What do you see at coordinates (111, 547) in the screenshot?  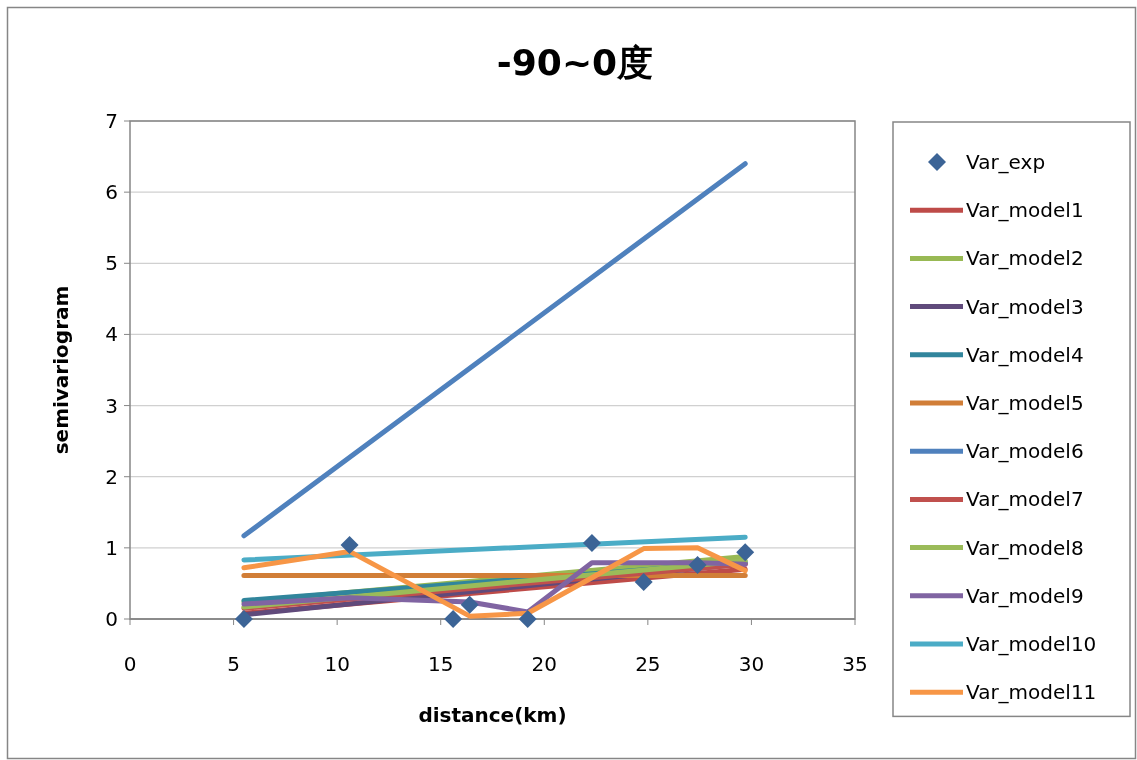 I see `y-tick-label: 1` at bounding box center [111, 547].